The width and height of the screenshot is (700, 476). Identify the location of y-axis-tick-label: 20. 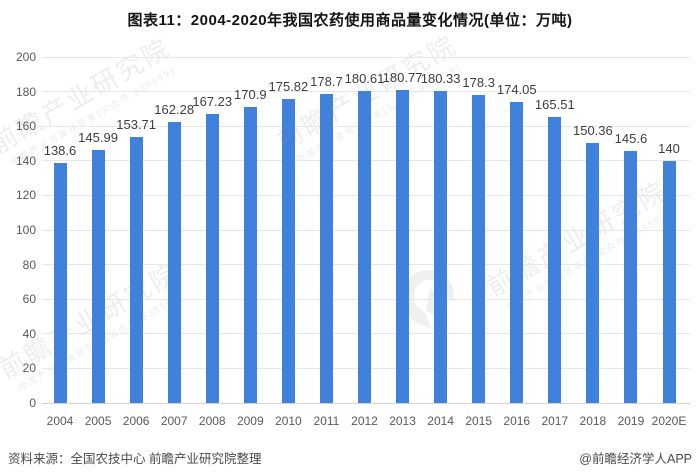
(29, 368).